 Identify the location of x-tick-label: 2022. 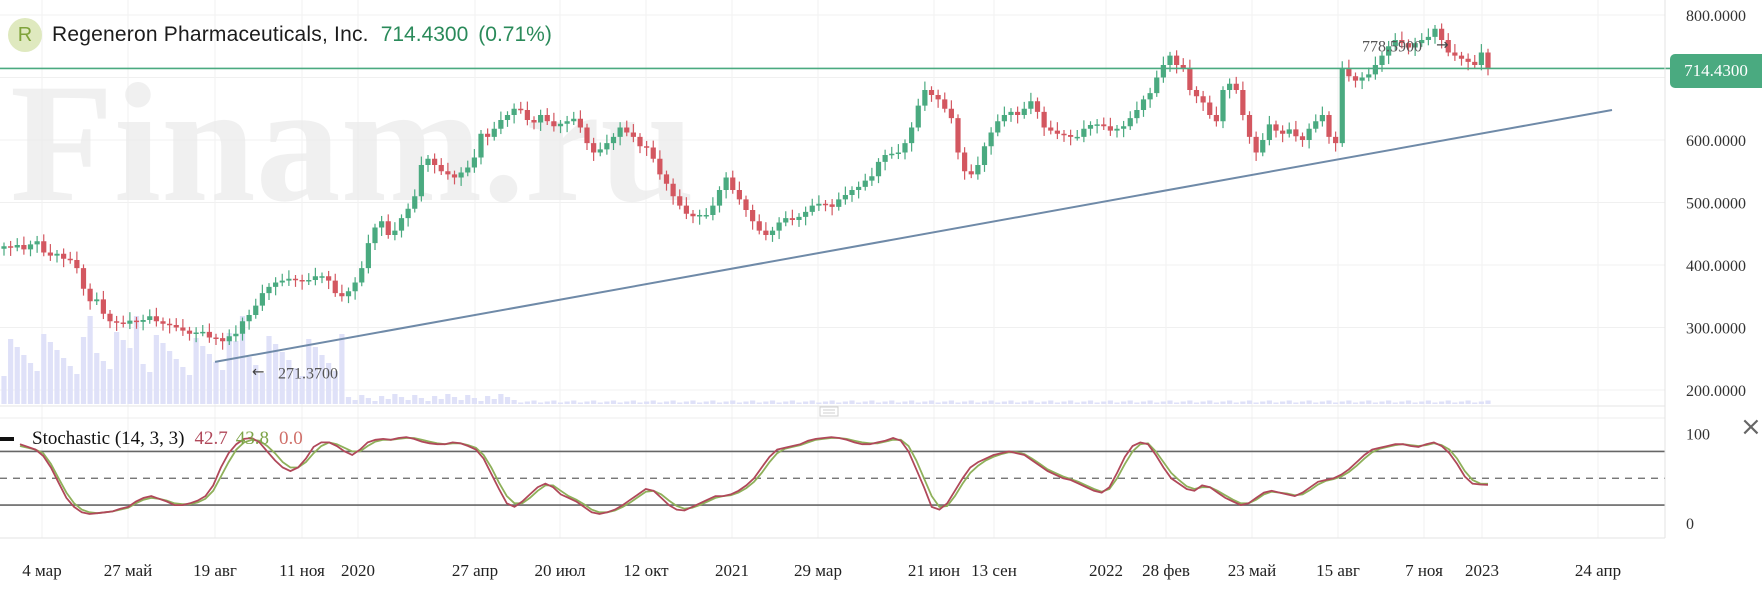
(1106, 570).